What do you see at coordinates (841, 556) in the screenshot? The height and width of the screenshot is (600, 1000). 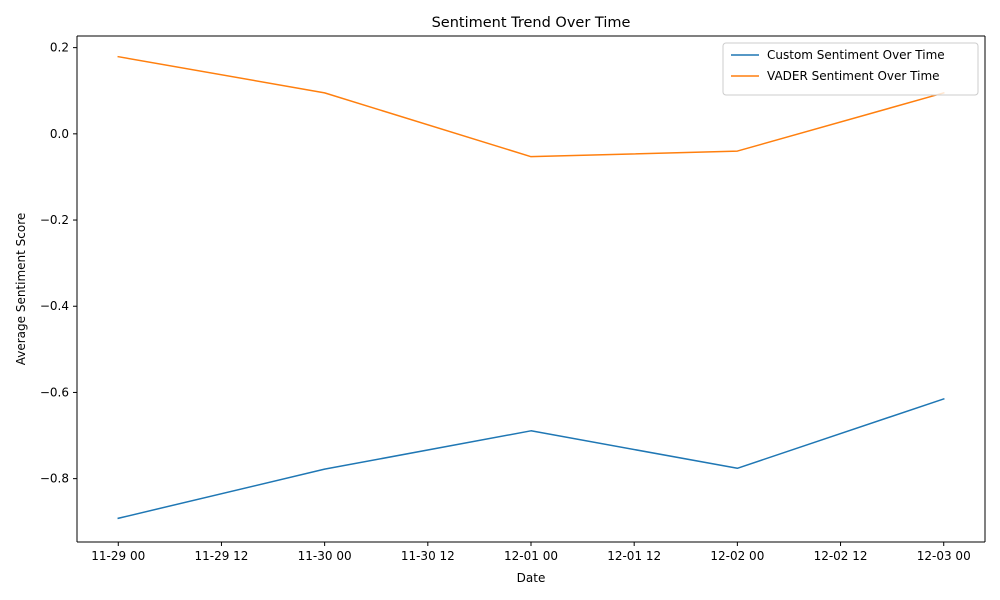 I see `x-tick-label: 12-02 12` at bounding box center [841, 556].